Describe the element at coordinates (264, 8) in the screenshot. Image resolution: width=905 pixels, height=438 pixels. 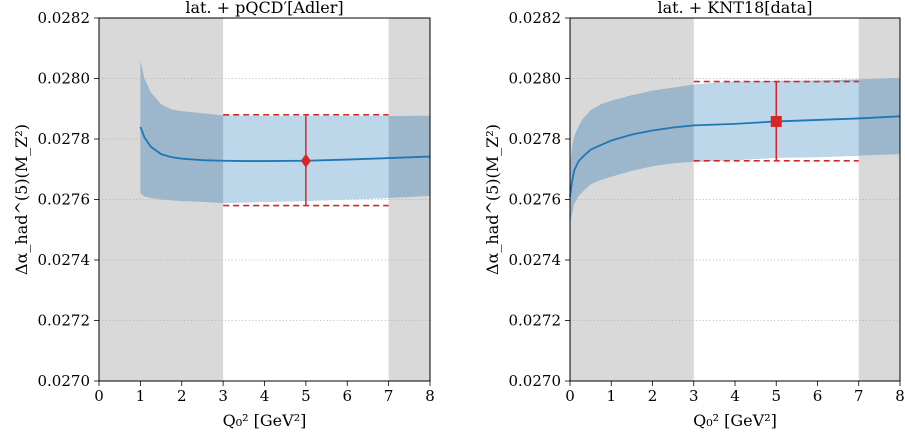
I see `chart-title: lat. + pQCD′[Adler]` at that location.